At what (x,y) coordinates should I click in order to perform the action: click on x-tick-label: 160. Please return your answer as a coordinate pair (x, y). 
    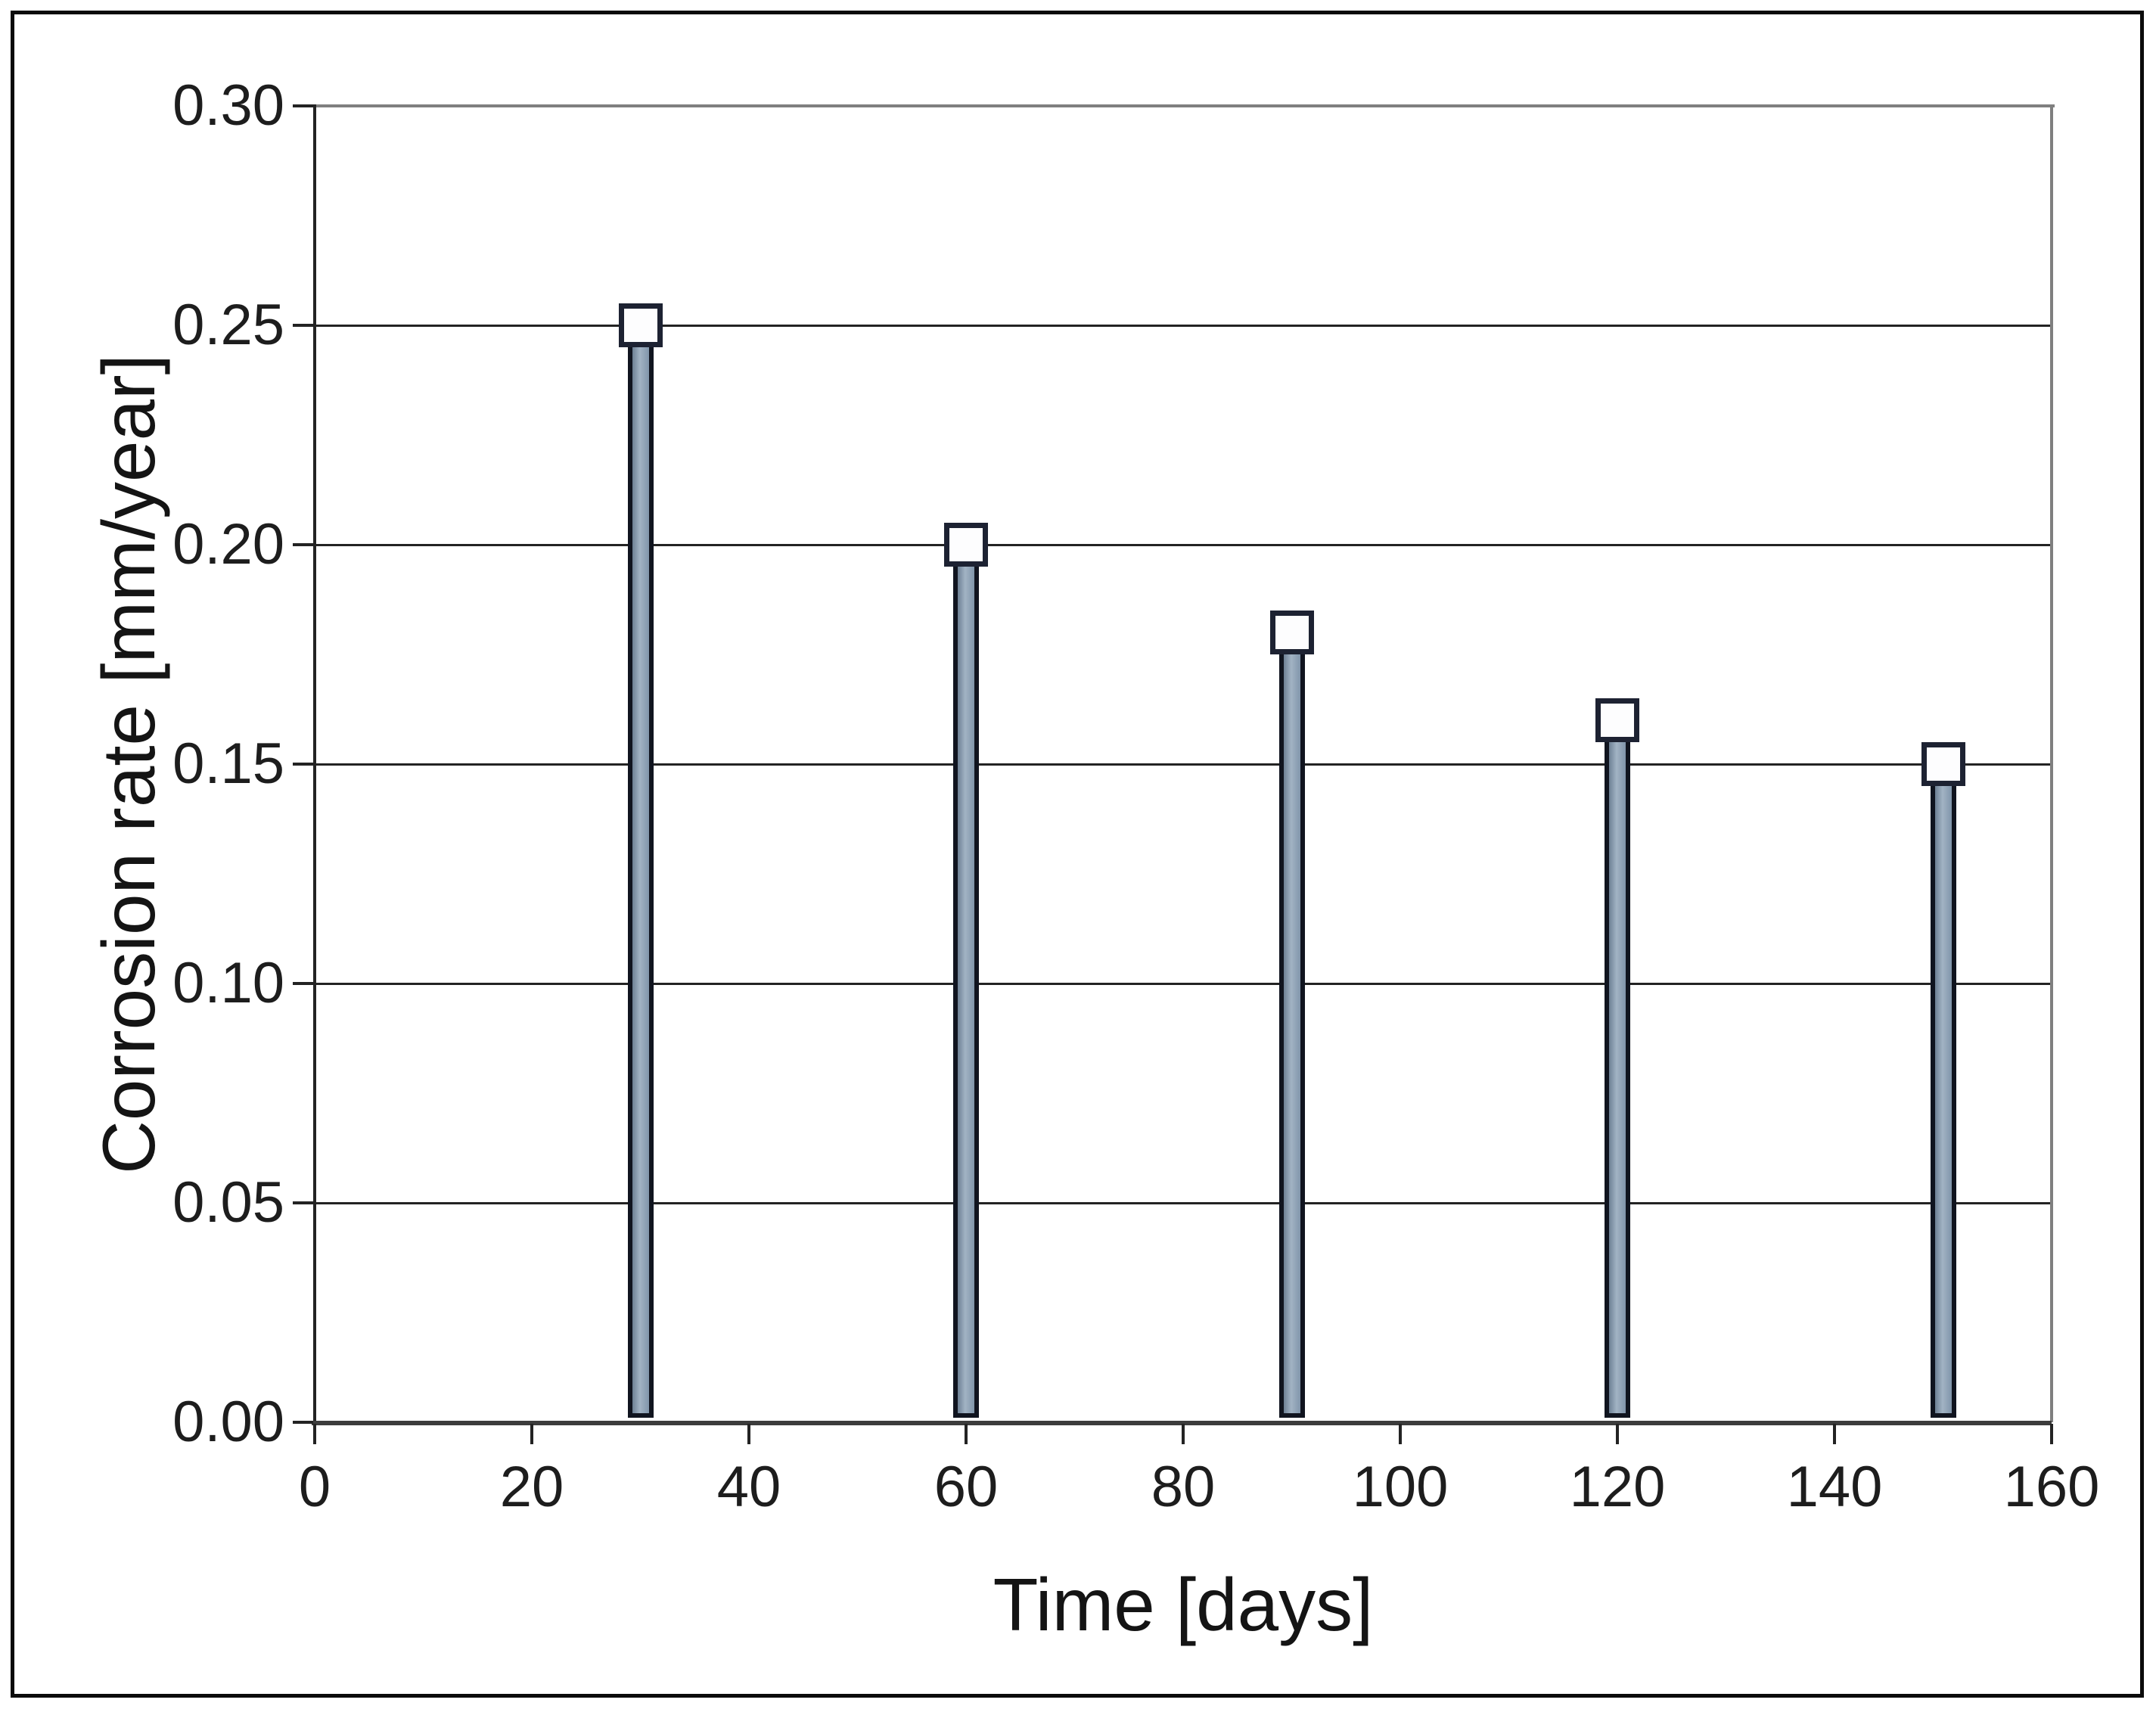
    Looking at the image, I should click on (2051, 1487).